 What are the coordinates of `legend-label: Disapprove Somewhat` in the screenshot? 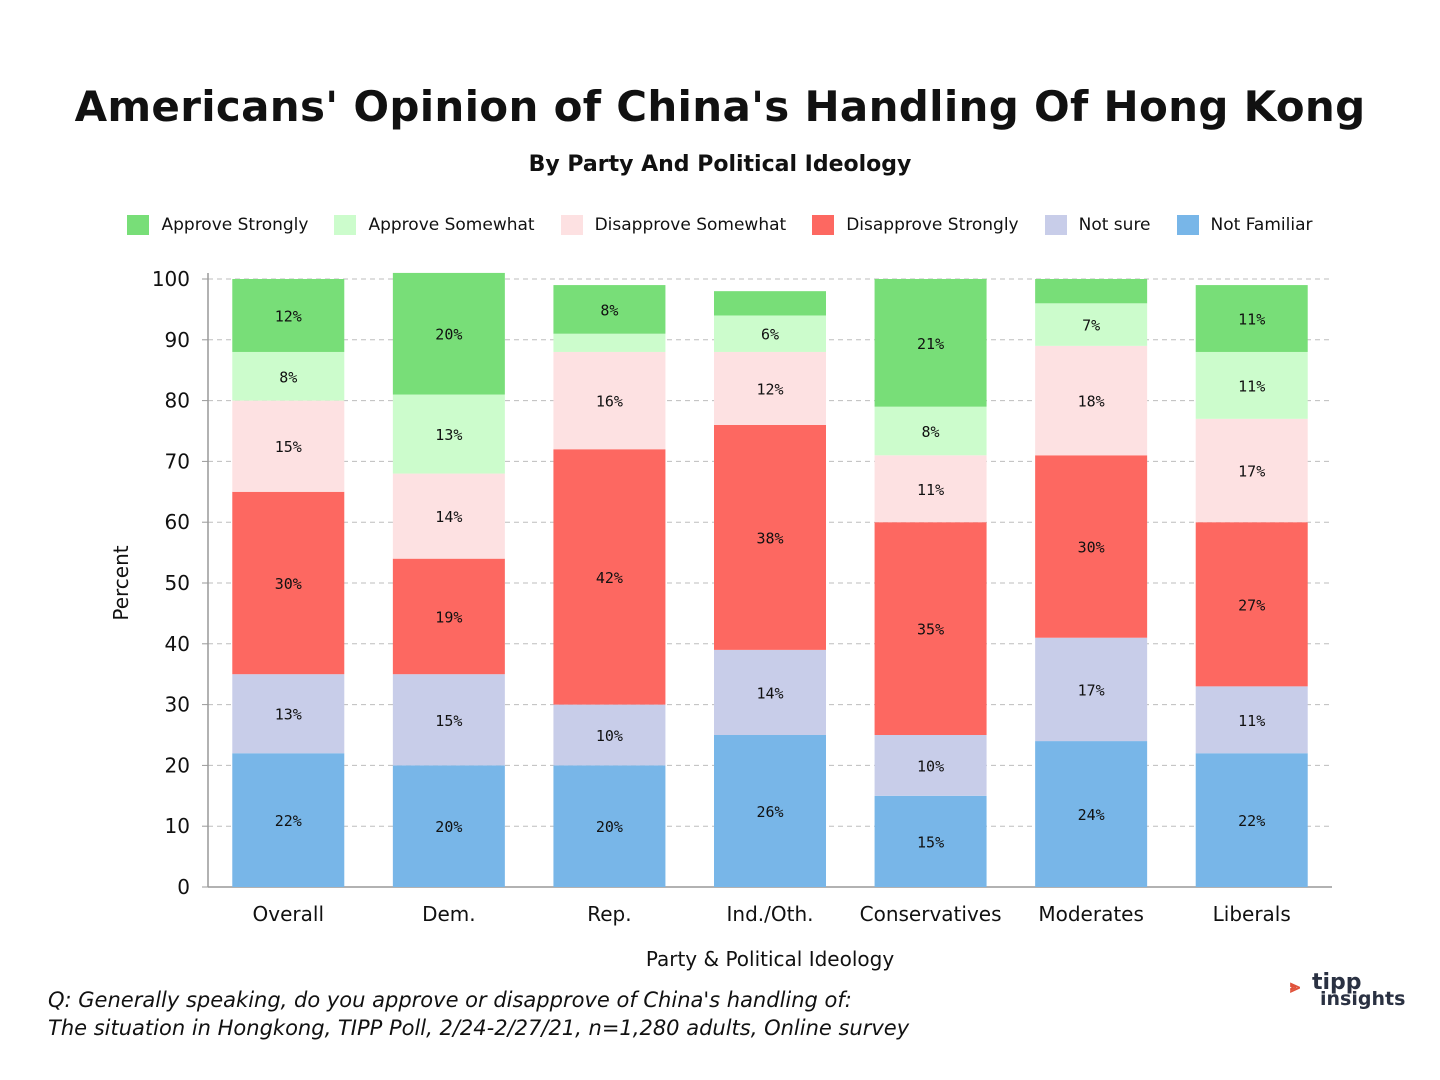 It's located at (690, 225).